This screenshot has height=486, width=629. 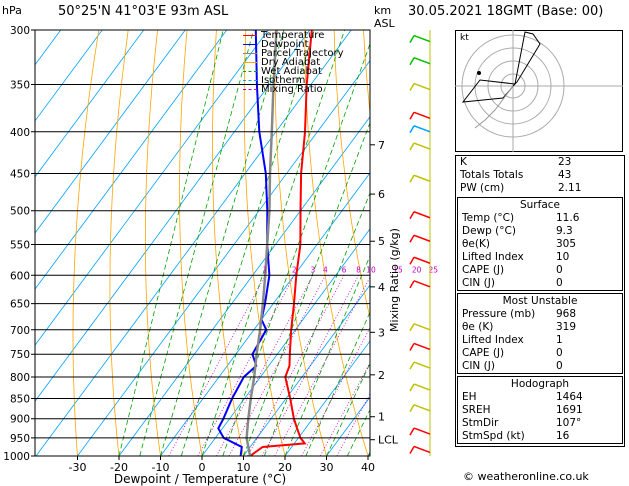 What do you see at coordinates (265, 269) in the screenshot?
I see `mixing-ratio-label: 1` at bounding box center [265, 269].